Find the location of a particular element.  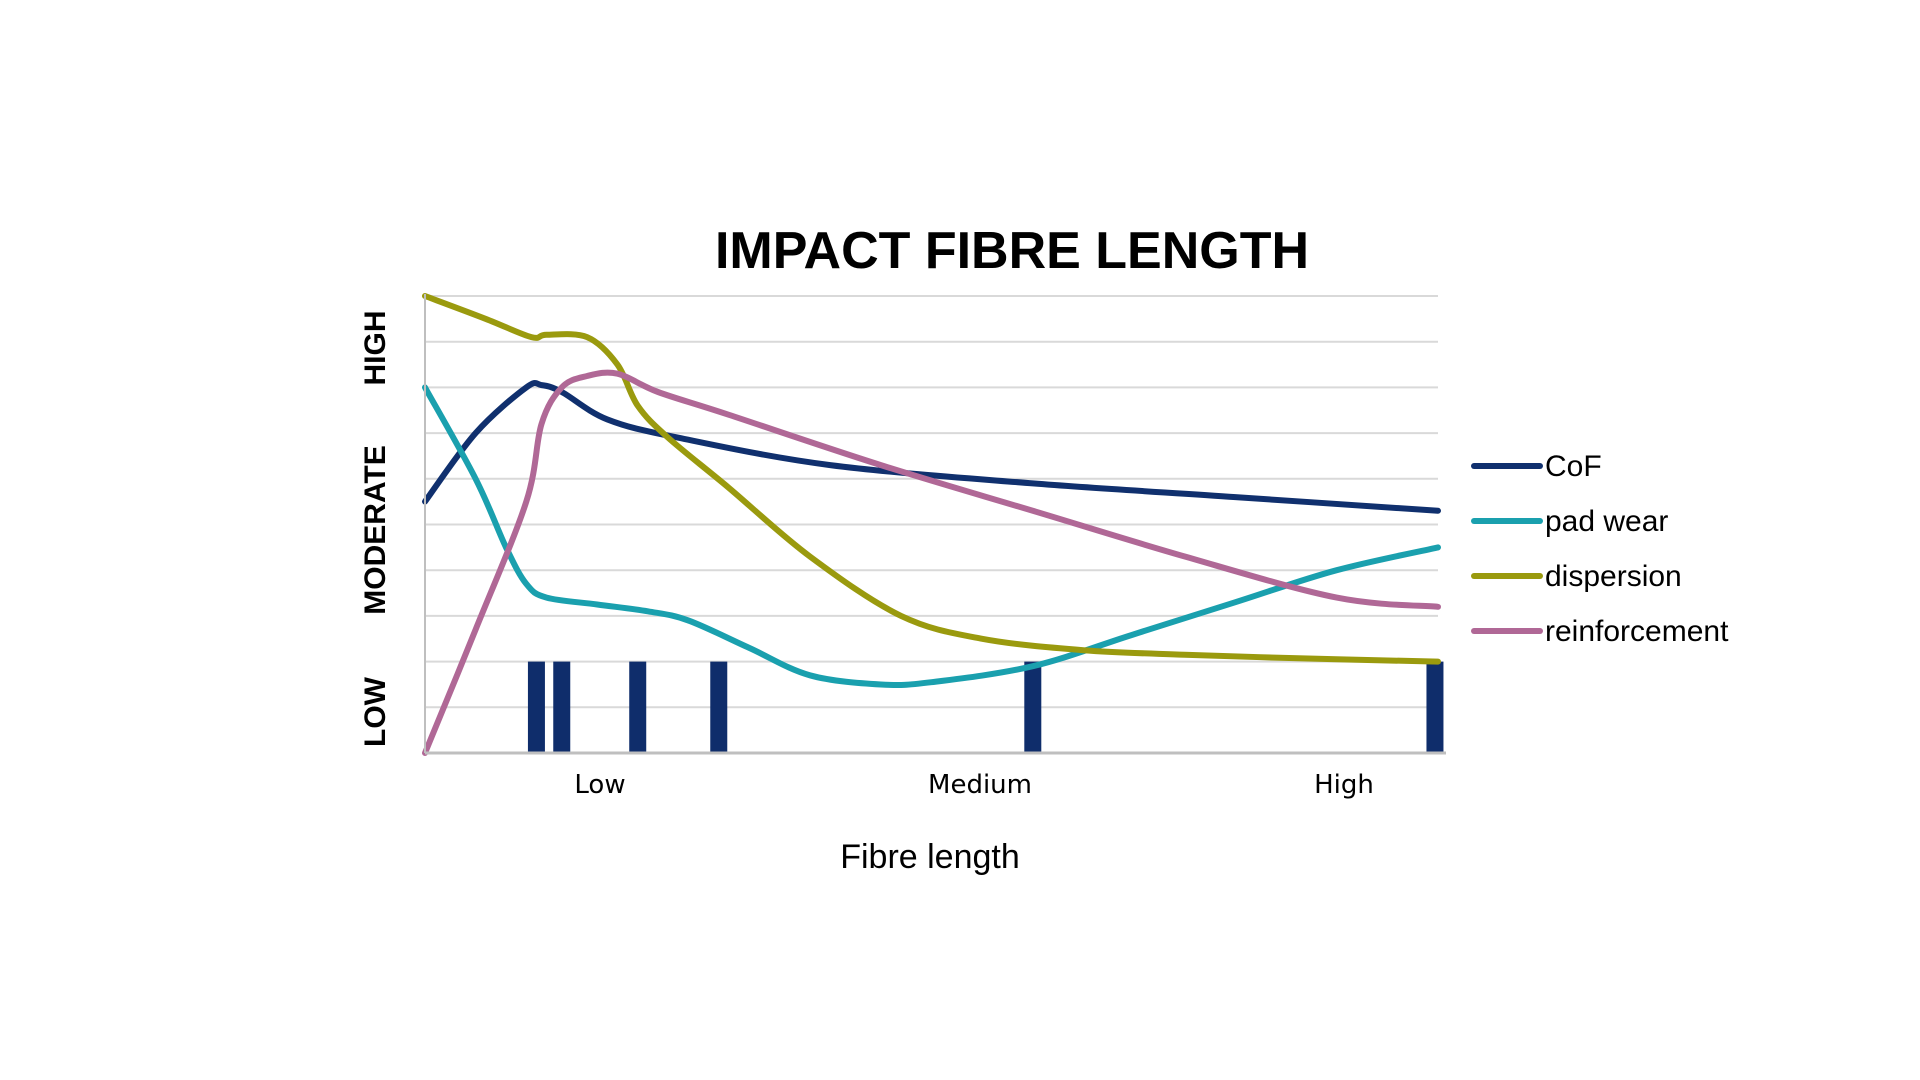

marker-bars is located at coordinates (985, 707).